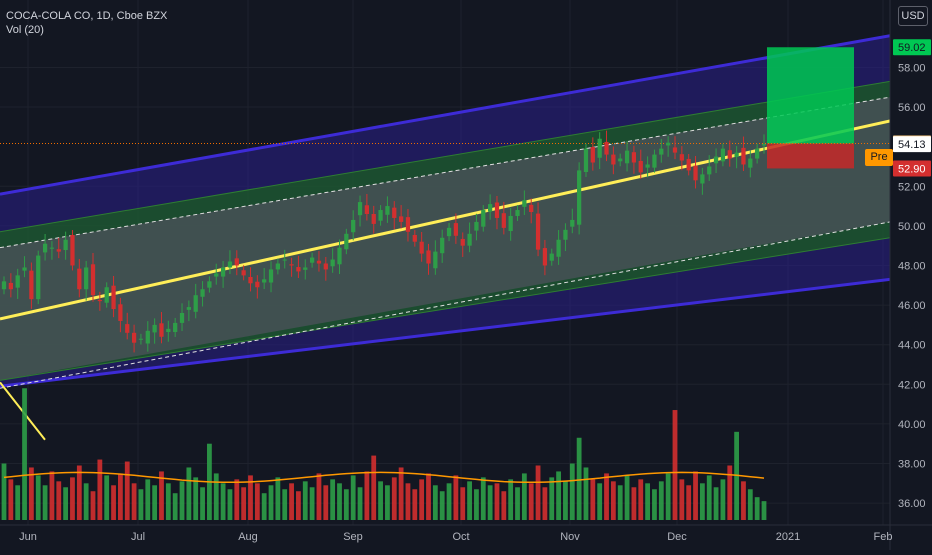 The height and width of the screenshot is (555, 932). Describe the element at coordinates (912, 266) in the screenshot. I see `price-tick-label: 48.00` at that location.